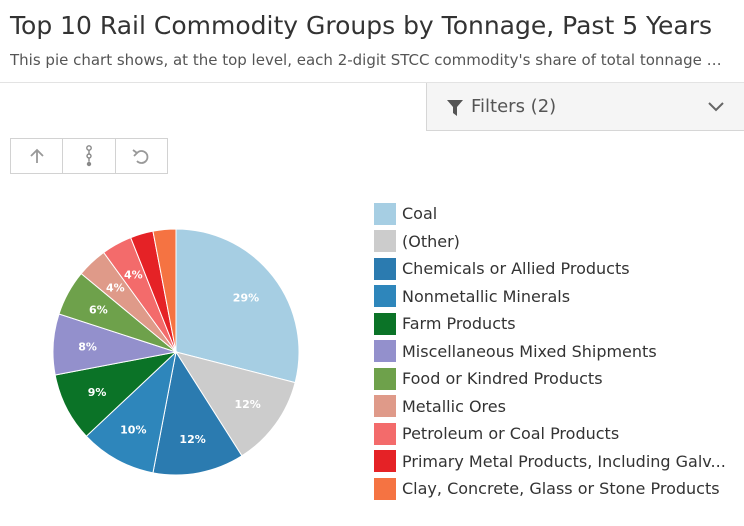 The width and height of the screenshot is (744, 526). I want to click on slice-label-miscellaneous-mixed-shipments: 8%, so click(87, 346).